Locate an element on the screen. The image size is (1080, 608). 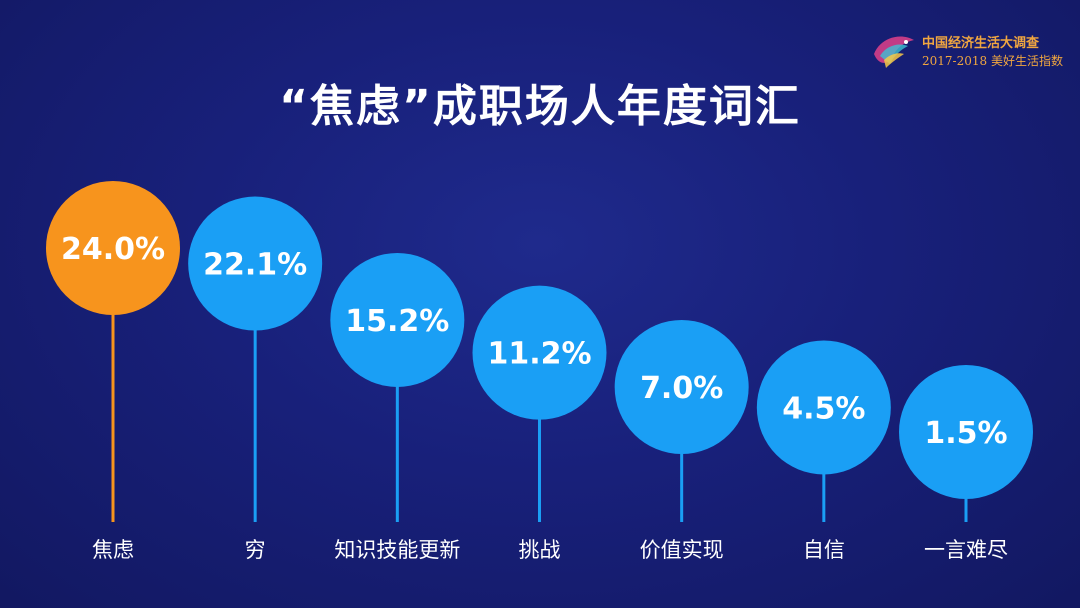
value-label: 11.2% is located at coordinates (539, 354).